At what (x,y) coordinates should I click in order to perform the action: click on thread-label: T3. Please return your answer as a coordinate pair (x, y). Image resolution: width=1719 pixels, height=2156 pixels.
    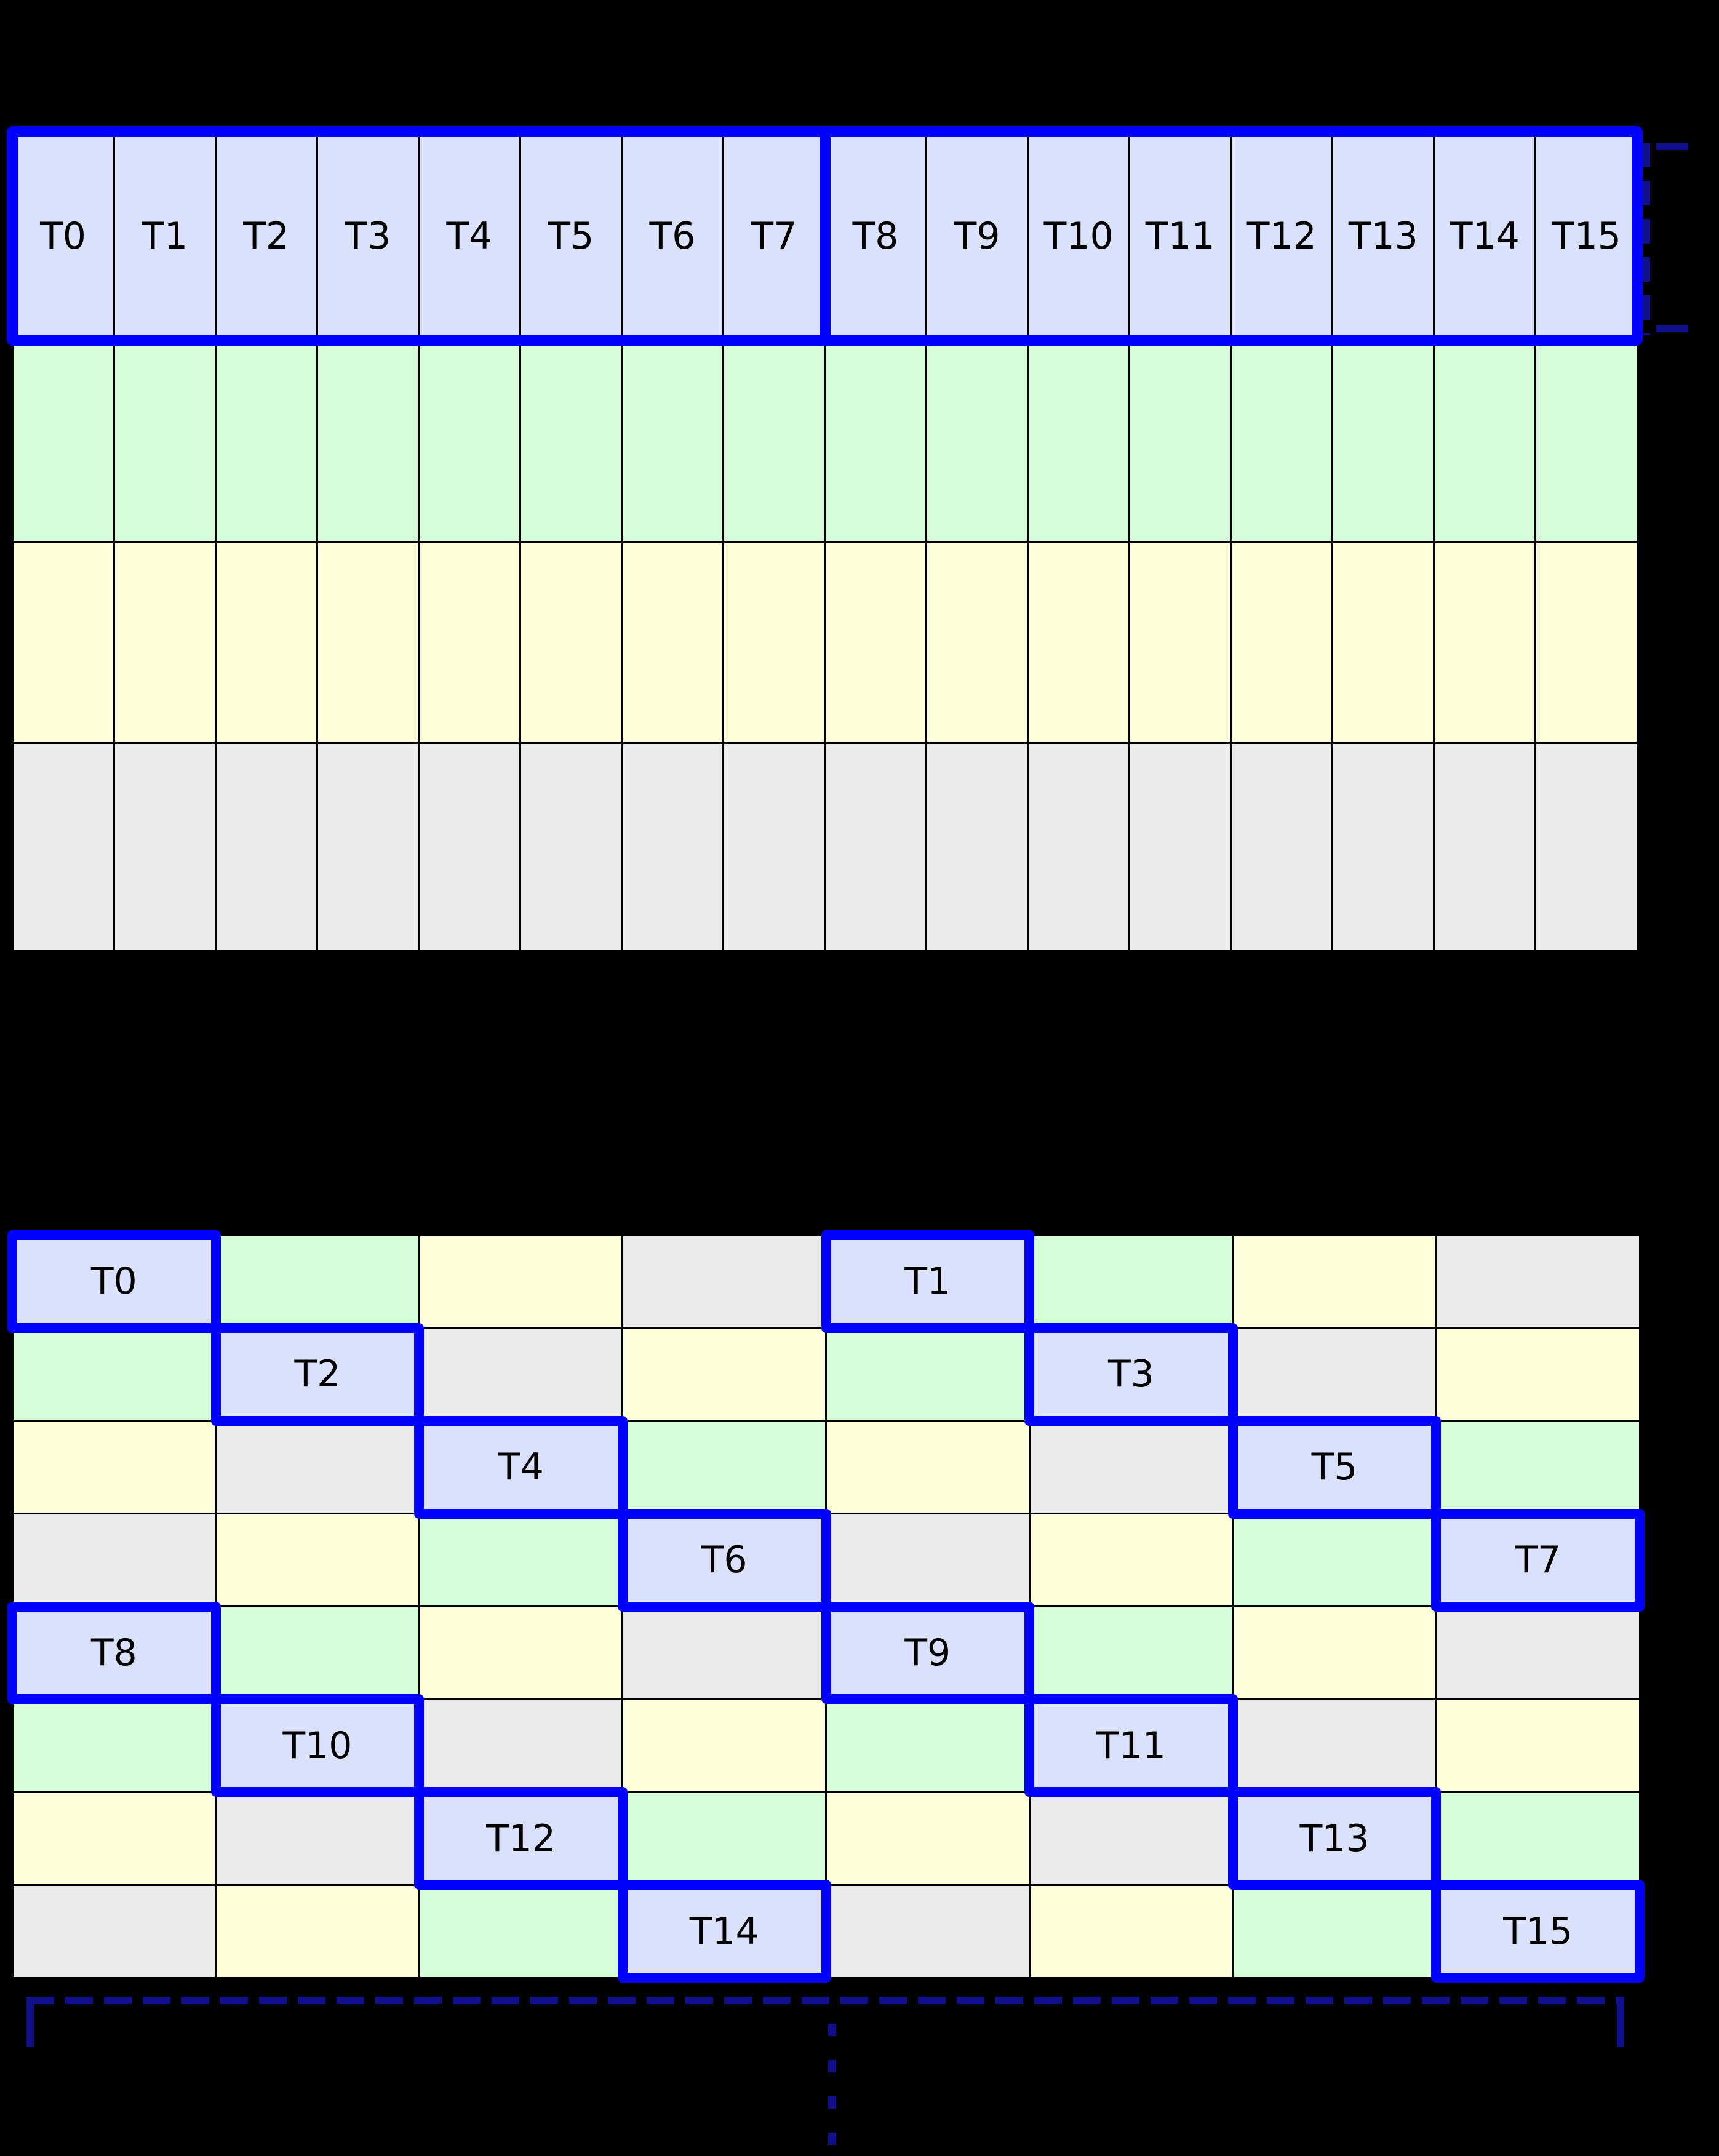
    Looking at the image, I should click on (368, 236).